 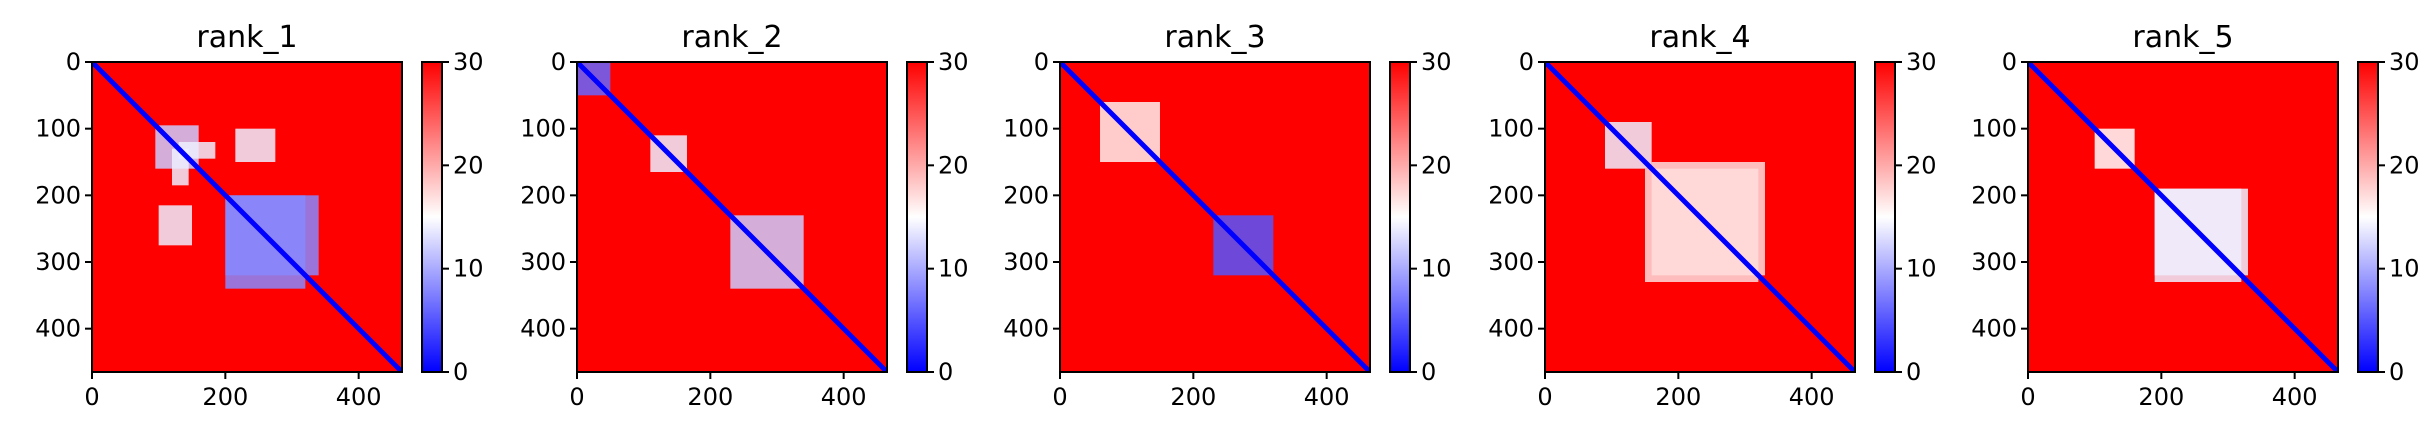 I want to click on panel-title: rank_1, so click(x=246, y=37).